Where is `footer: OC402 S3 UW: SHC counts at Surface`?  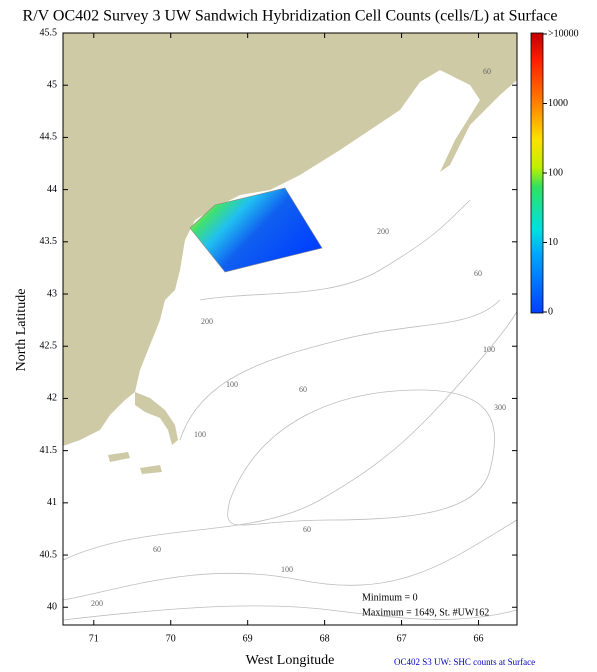 footer: OC402 S3 UW: SHC counts at Surface is located at coordinates (464, 662).